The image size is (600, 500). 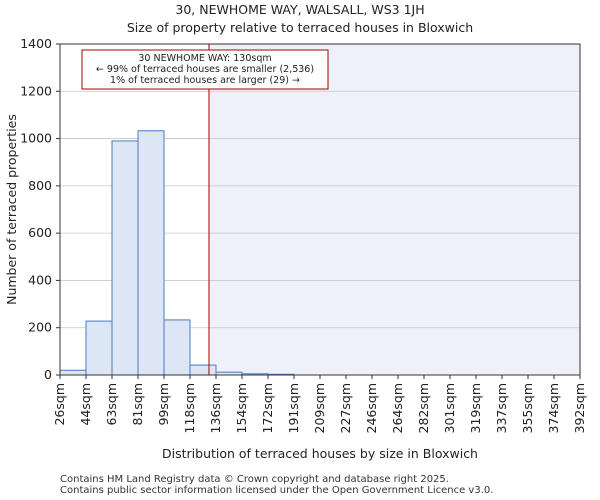 What do you see at coordinates (36, 138) in the screenshot?
I see `y-tick-label: 1000` at bounding box center [36, 138].